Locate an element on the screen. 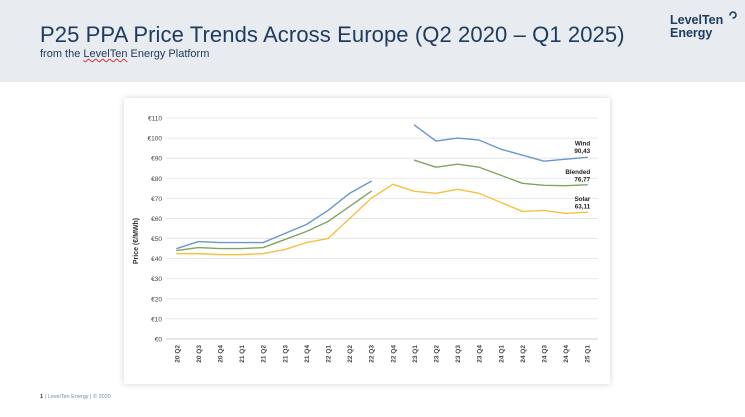 This screenshot has height=417, width=745. y-tick-label: €20 is located at coordinates (156, 299).